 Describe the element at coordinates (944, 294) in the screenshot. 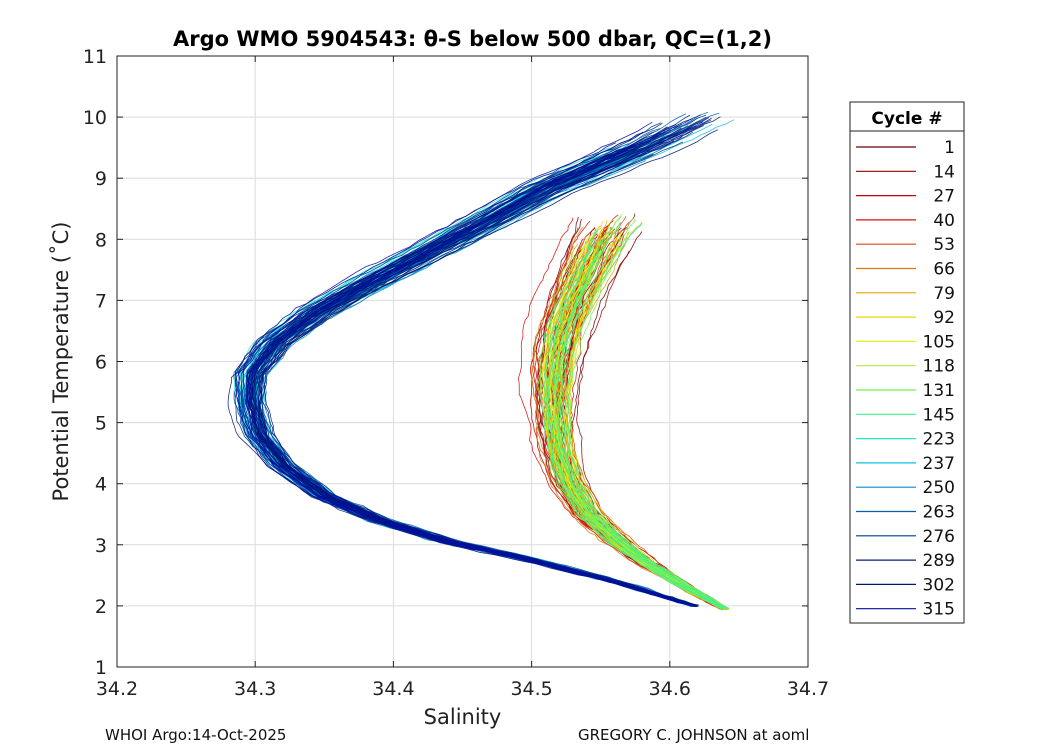

I see `legend-label: 79` at that location.